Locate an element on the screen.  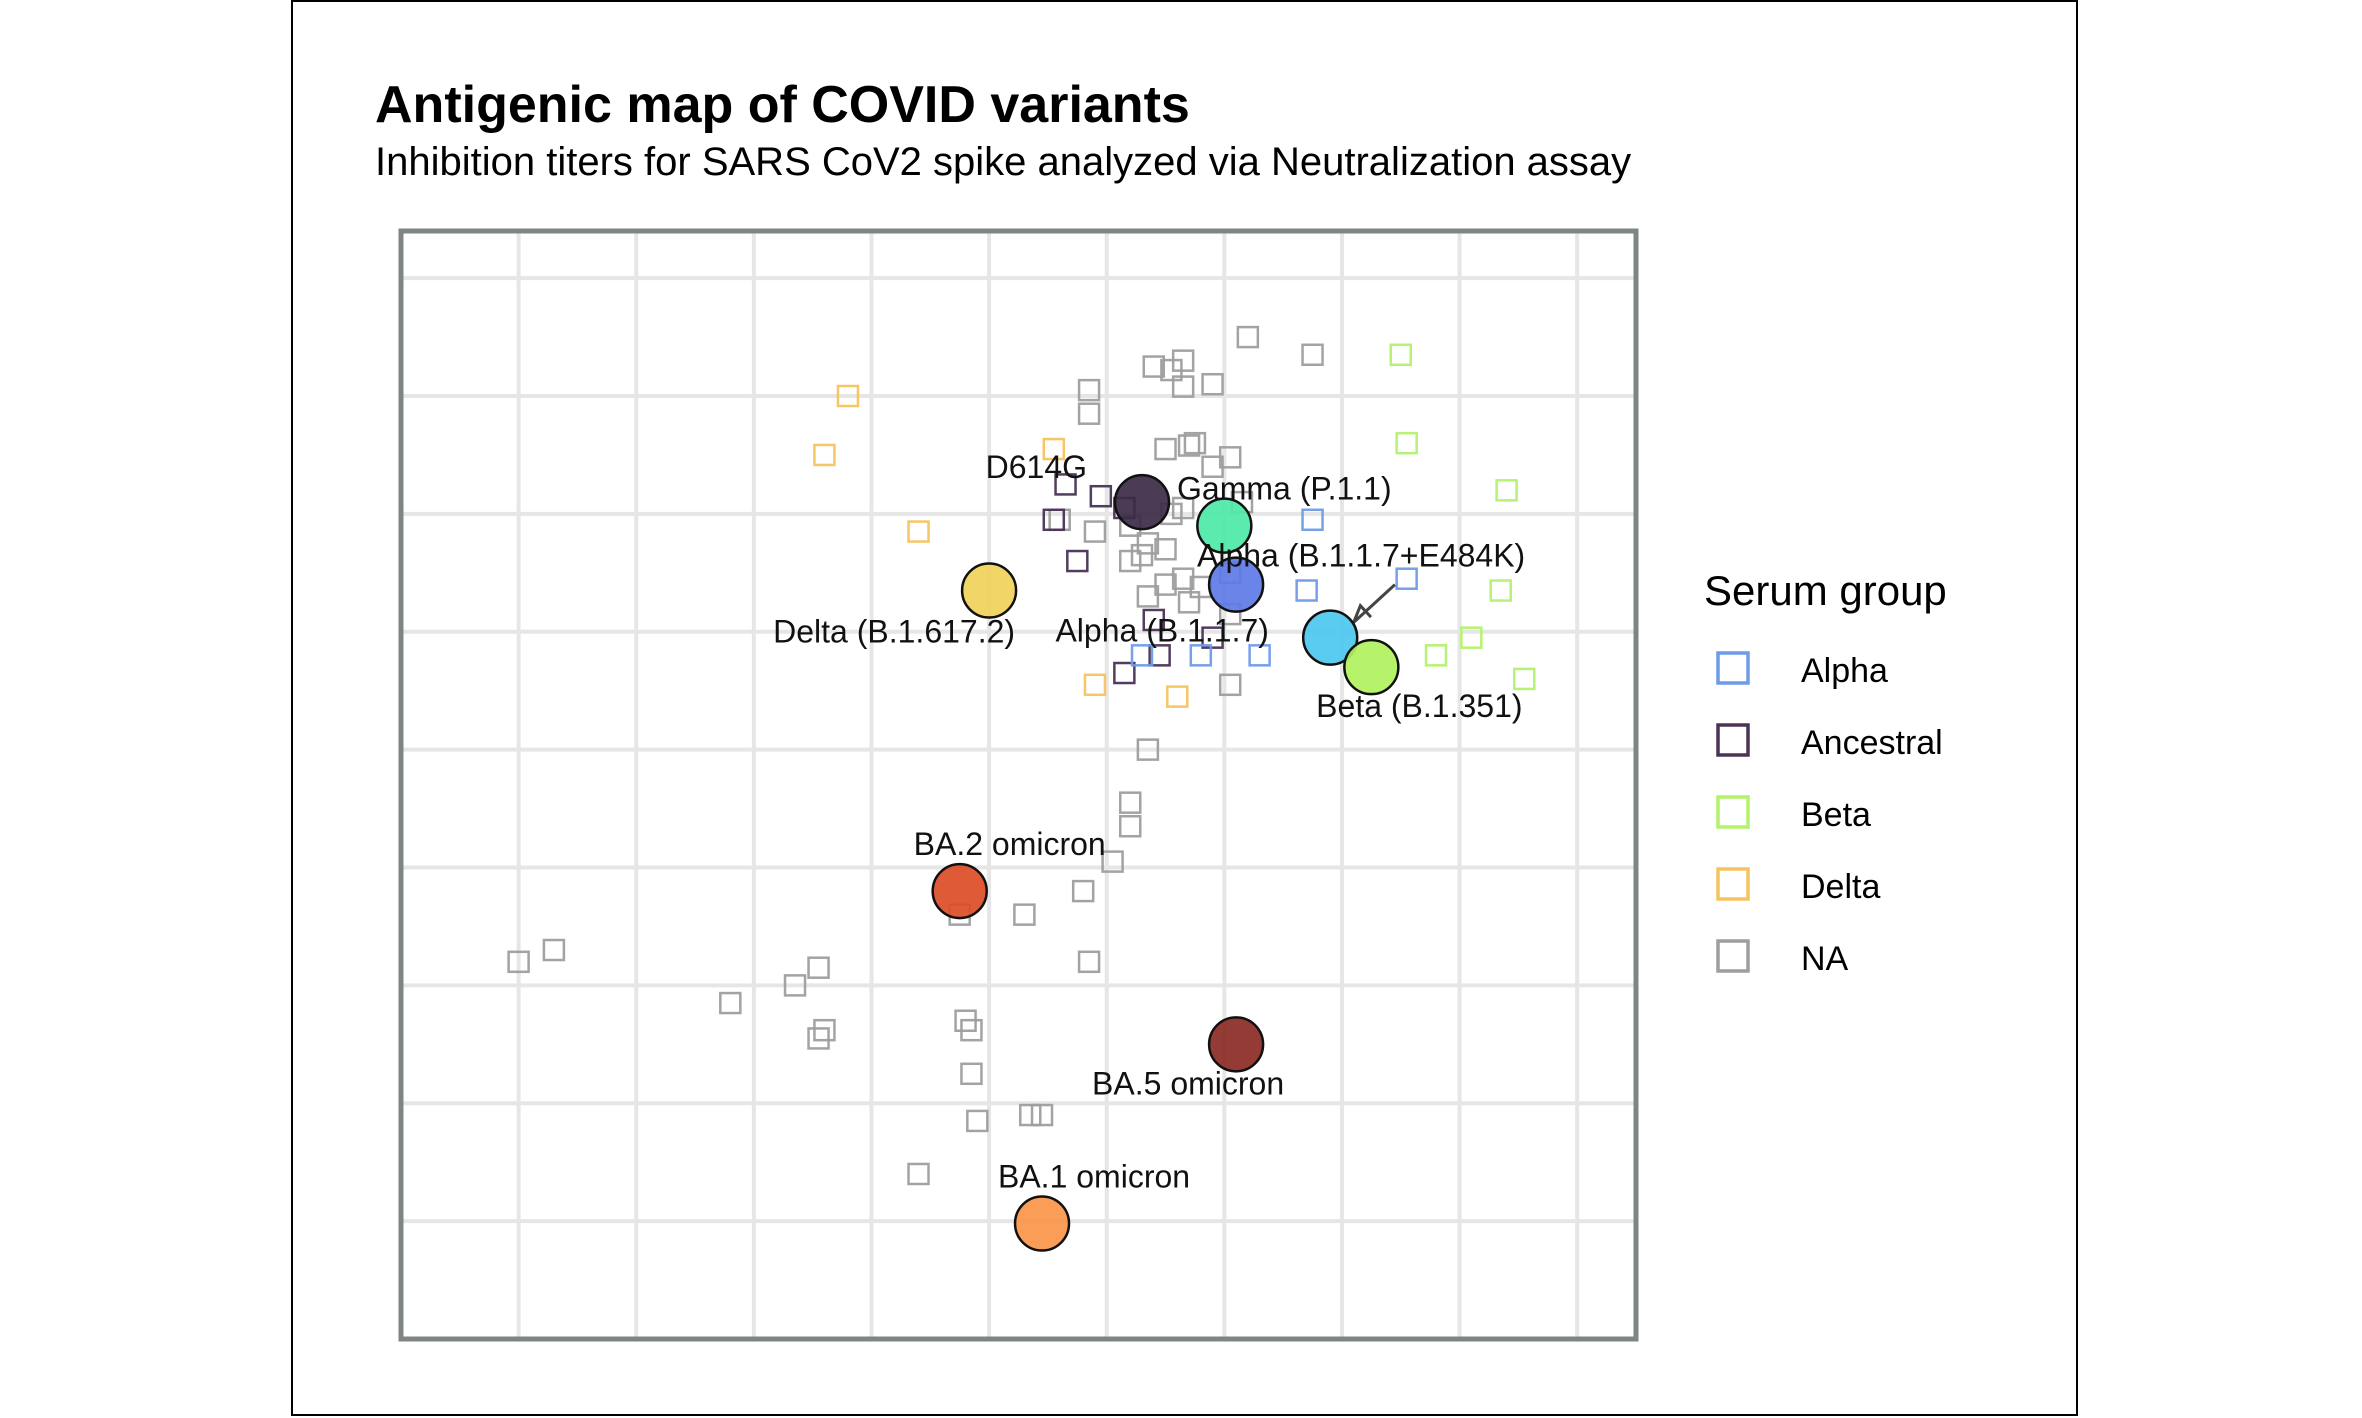
label-arrow is located at coordinates (1374, 603).